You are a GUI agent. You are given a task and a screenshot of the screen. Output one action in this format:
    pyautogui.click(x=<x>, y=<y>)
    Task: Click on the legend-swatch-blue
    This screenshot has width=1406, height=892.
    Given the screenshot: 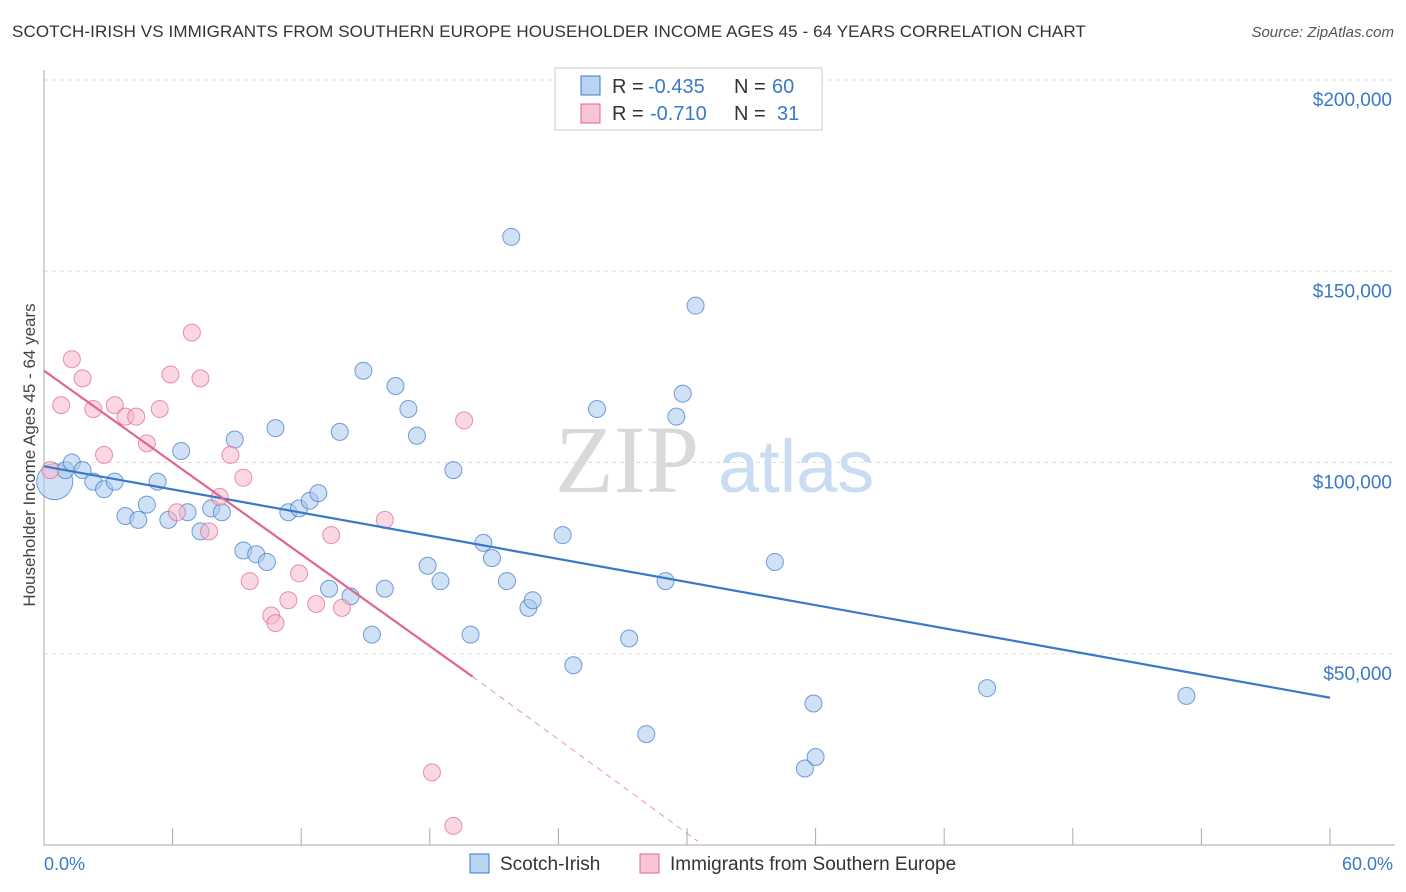 What is the action you would take?
    pyautogui.click(x=590, y=85)
    